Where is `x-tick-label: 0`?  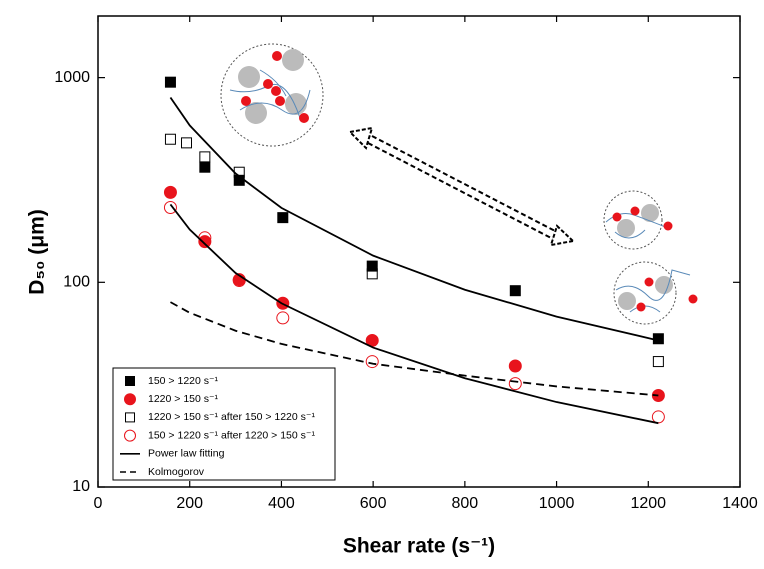 x-tick-label: 0 is located at coordinates (98, 503).